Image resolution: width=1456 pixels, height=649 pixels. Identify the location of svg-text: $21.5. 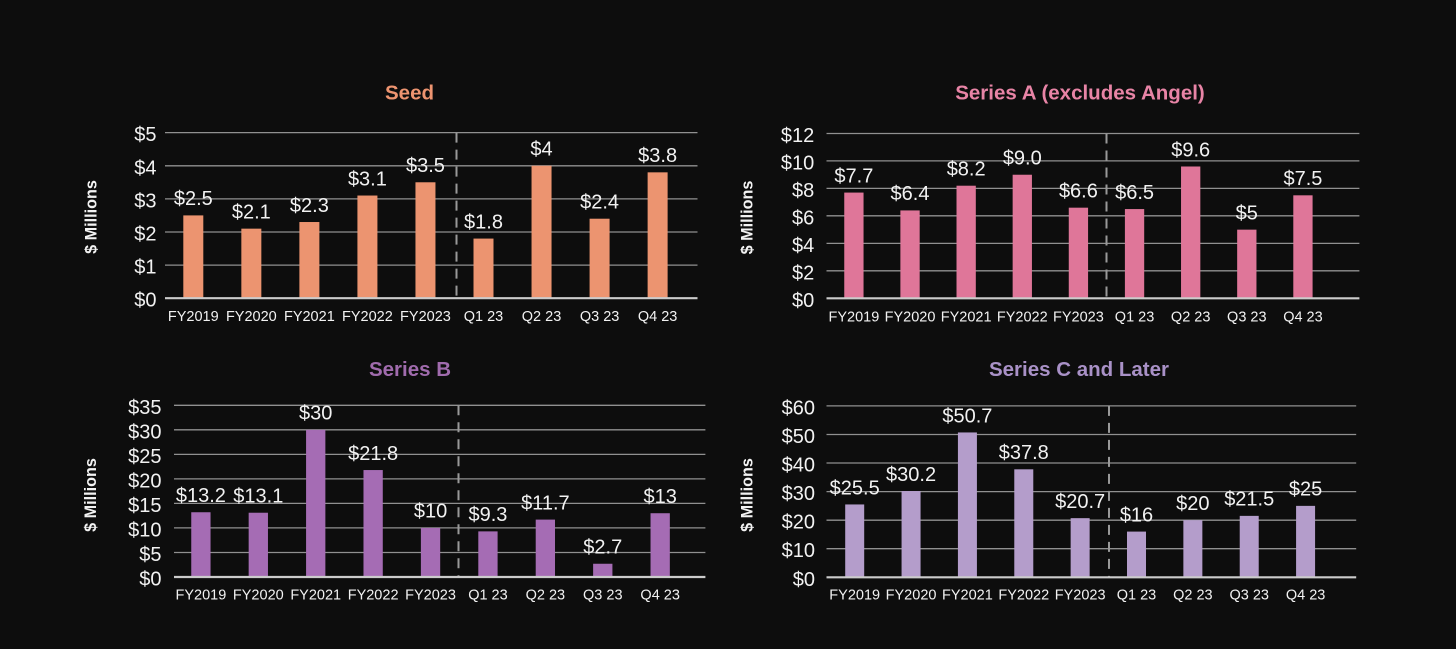
(1249, 500).